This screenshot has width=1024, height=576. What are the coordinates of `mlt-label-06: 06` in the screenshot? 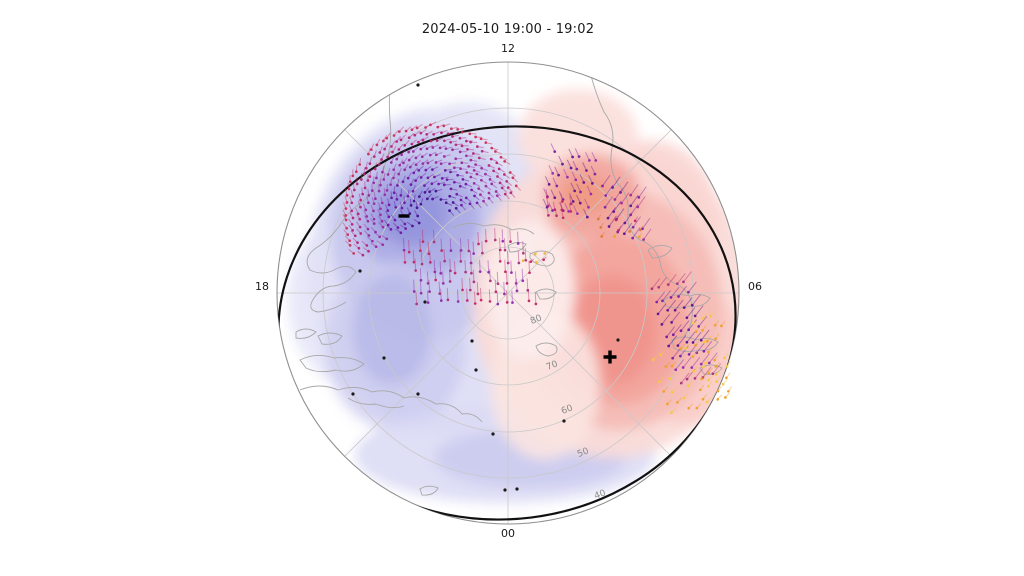 It's located at (755, 286).